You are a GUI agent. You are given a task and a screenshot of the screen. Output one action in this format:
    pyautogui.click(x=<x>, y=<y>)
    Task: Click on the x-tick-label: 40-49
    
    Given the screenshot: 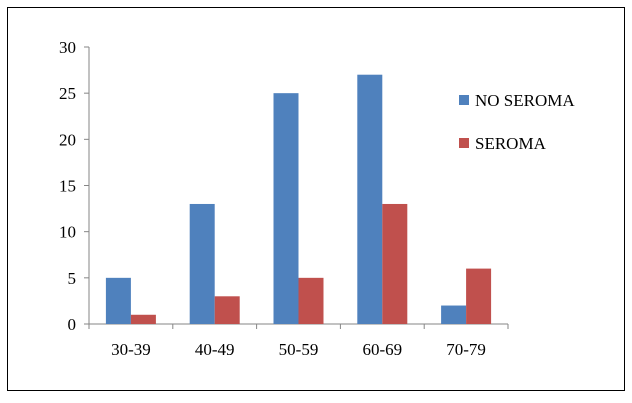 What is the action you would take?
    pyautogui.click(x=215, y=349)
    